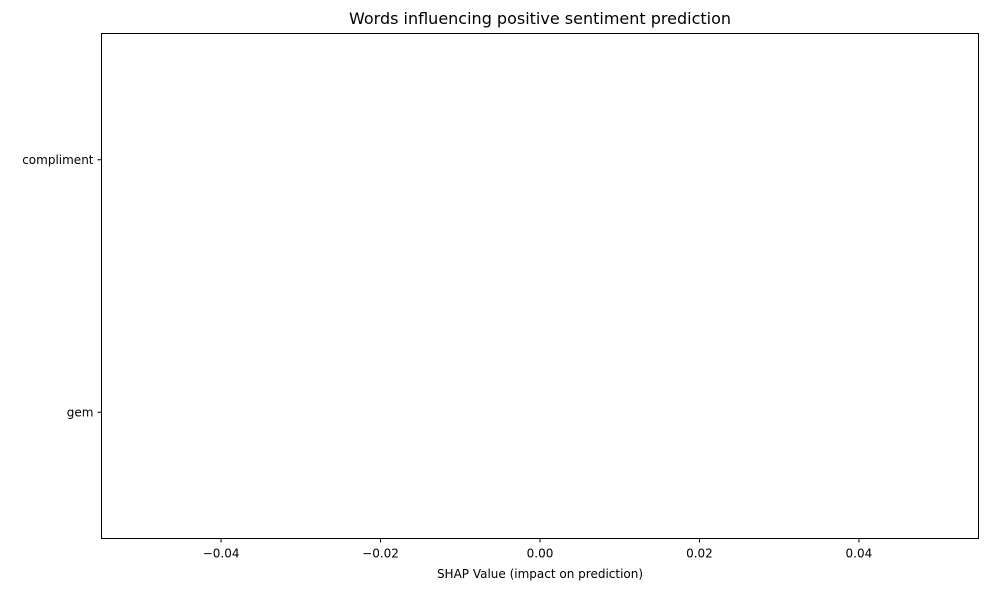 This screenshot has height=590, width=989. I want to click on x-axis: −0.04 −0.02 0.00 0.02 0.04, so click(538, 549).